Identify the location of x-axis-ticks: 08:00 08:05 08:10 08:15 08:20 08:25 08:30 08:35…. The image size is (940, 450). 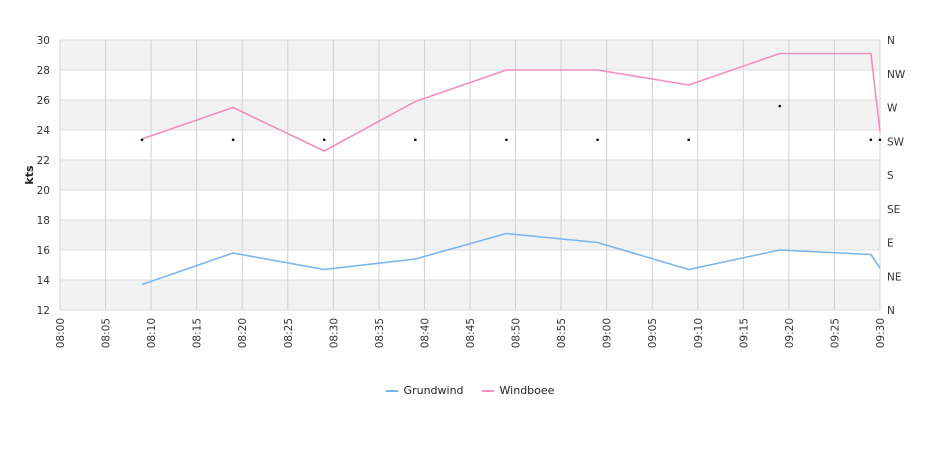
(471, 333).